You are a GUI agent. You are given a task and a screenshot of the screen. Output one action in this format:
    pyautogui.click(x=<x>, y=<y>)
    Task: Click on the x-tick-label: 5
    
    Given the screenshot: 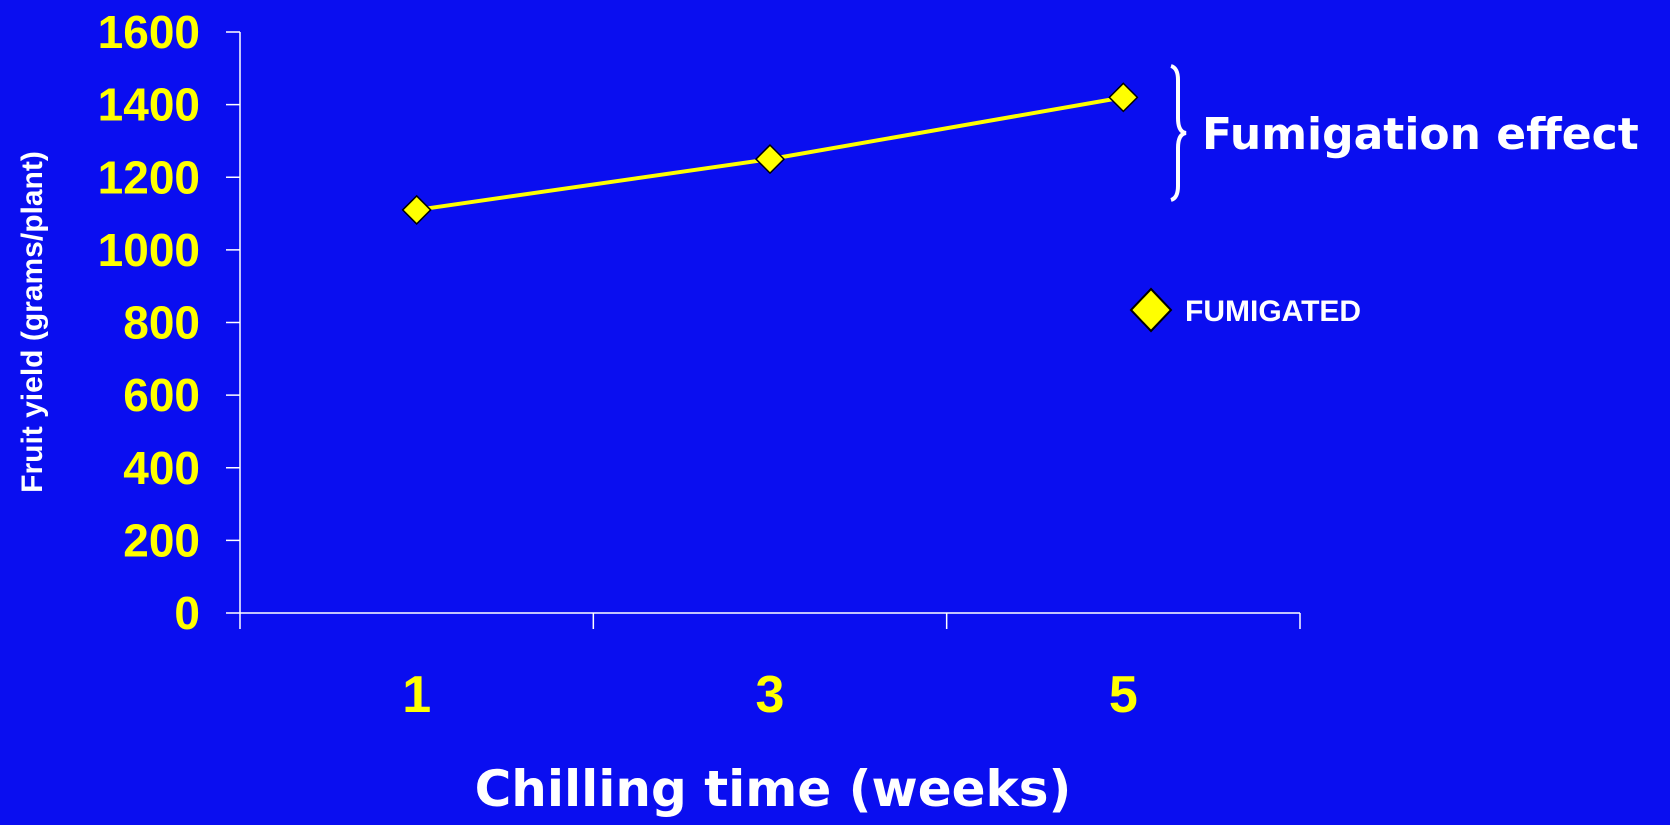 What is the action you would take?
    pyautogui.click(x=1123, y=695)
    